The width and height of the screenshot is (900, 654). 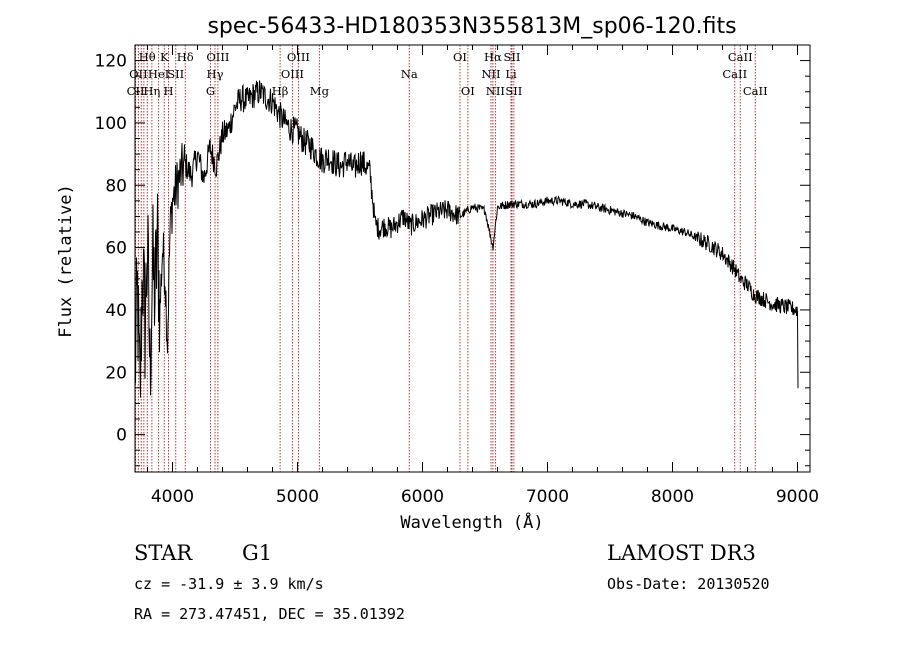 I want to click on line-marker-label: Hθ, so click(x=147, y=57).